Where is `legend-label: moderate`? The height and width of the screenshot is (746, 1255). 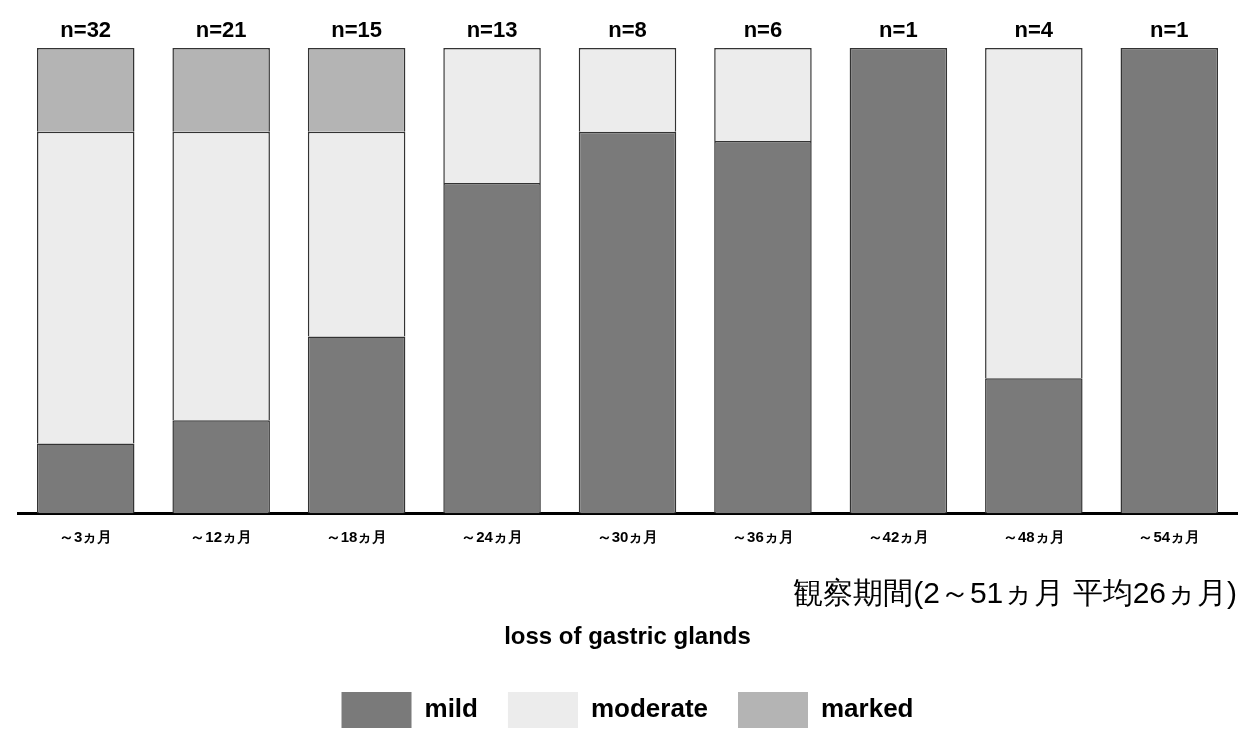
legend-label: moderate is located at coordinates (649, 708).